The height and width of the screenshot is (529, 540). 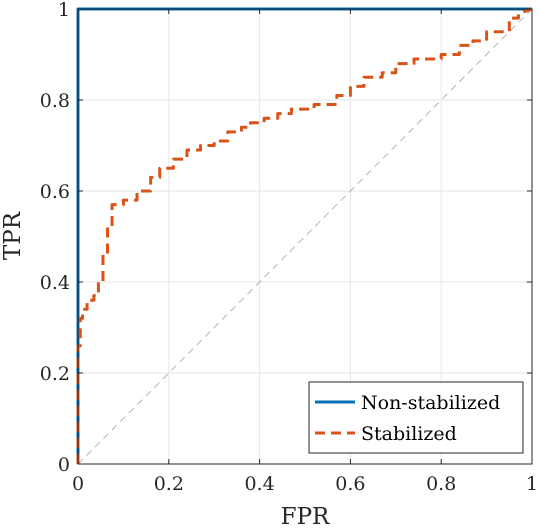 I want to click on x-tick-label: 0, so click(x=78, y=484).